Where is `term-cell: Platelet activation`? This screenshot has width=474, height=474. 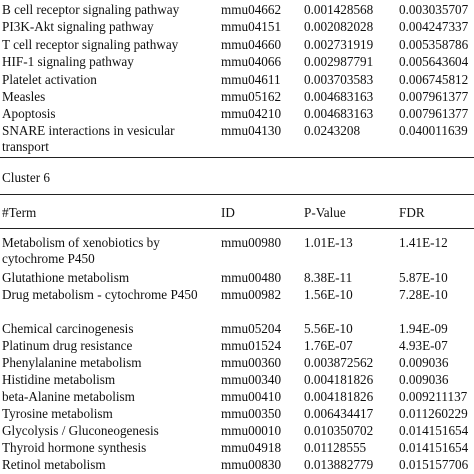 term-cell: Platelet activation is located at coordinates (49, 79).